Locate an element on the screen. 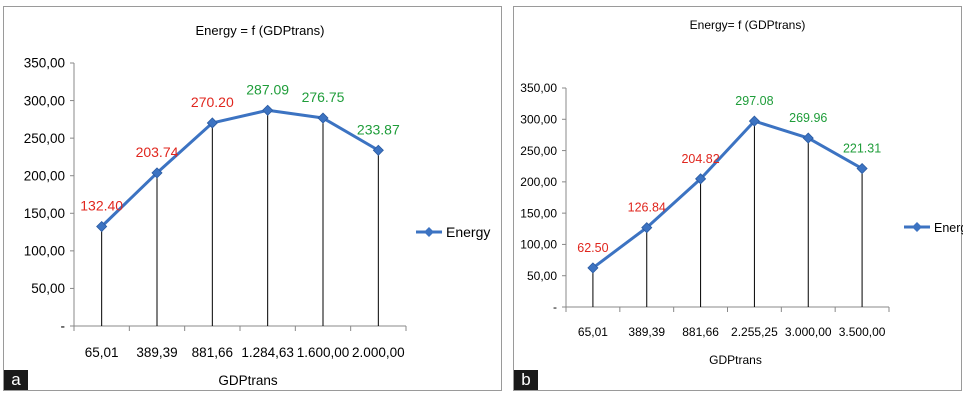  chart-b-y-tick-label: 200,00 is located at coordinates (538, 182).